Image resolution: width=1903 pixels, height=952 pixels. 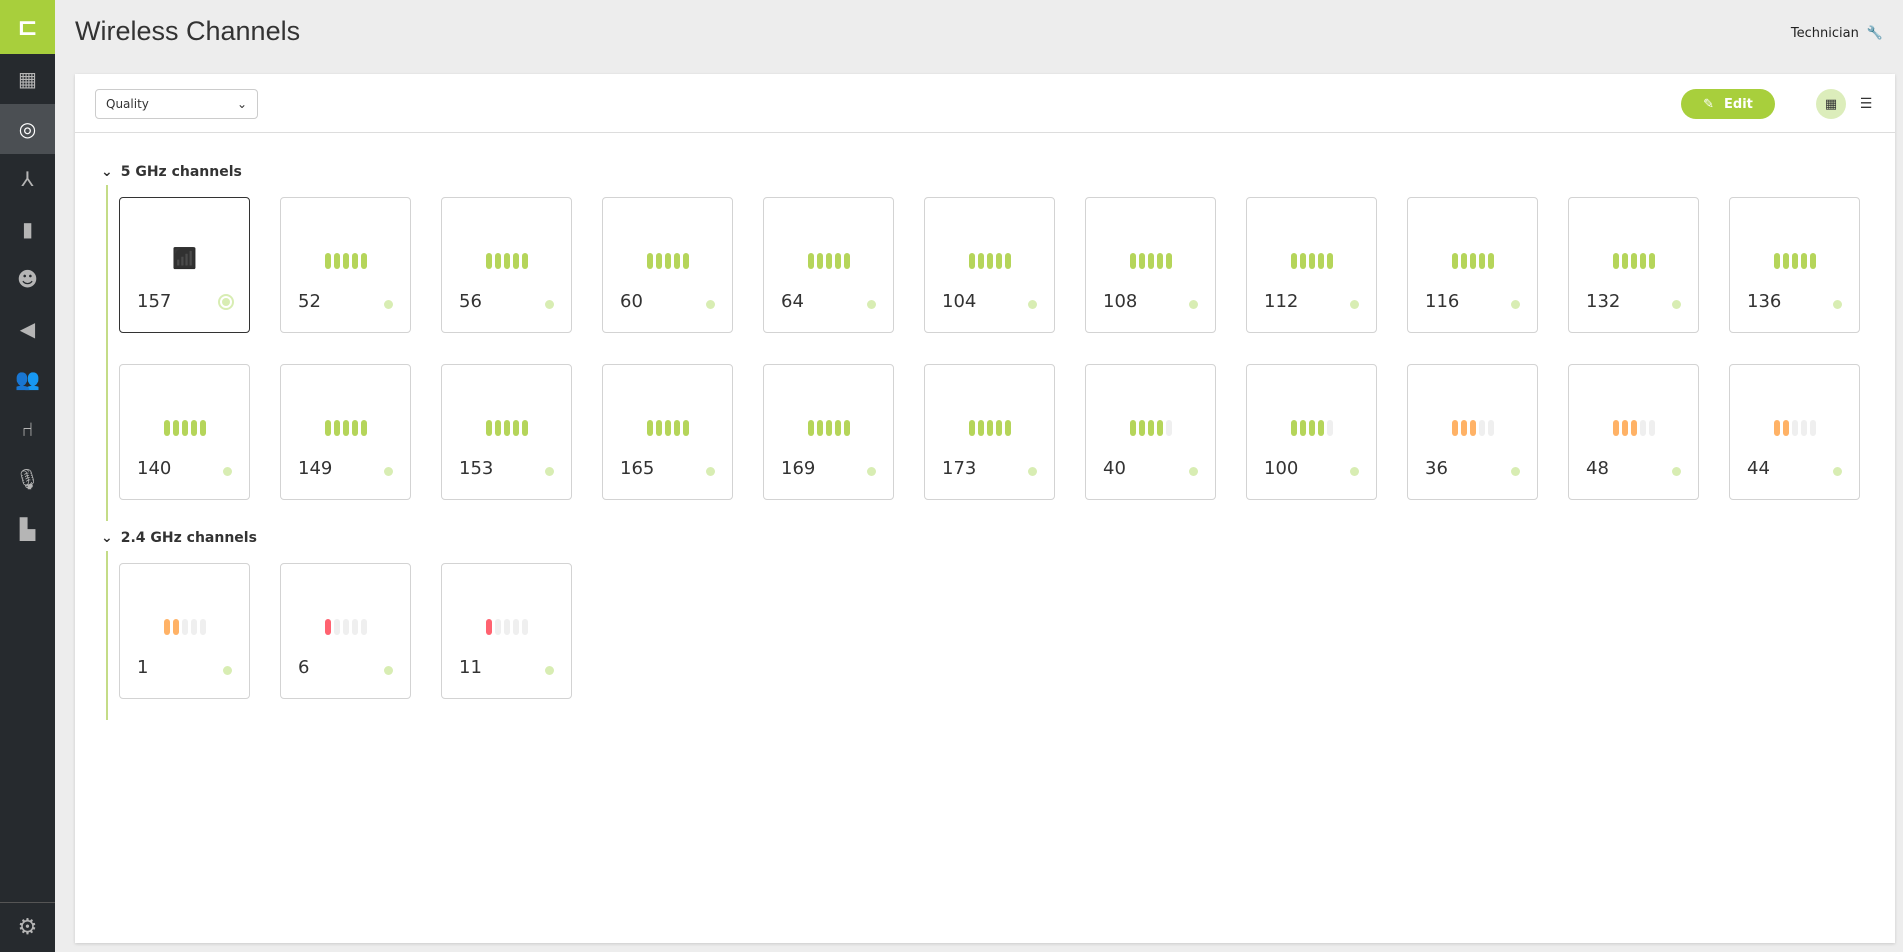 What do you see at coordinates (27, 179) in the screenshot?
I see `network-icon: ⅄` at bounding box center [27, 179].